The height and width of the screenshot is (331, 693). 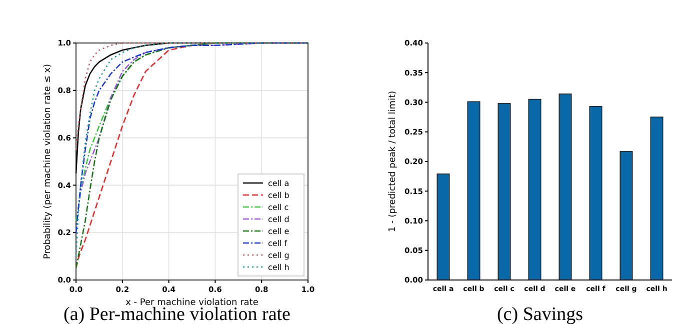 What do you see at coordinates (48, 162) in the screenshot?
I see `y-axis-title: Probability (per machine violation rate ≤ x)` at bounding box center [48, 162].